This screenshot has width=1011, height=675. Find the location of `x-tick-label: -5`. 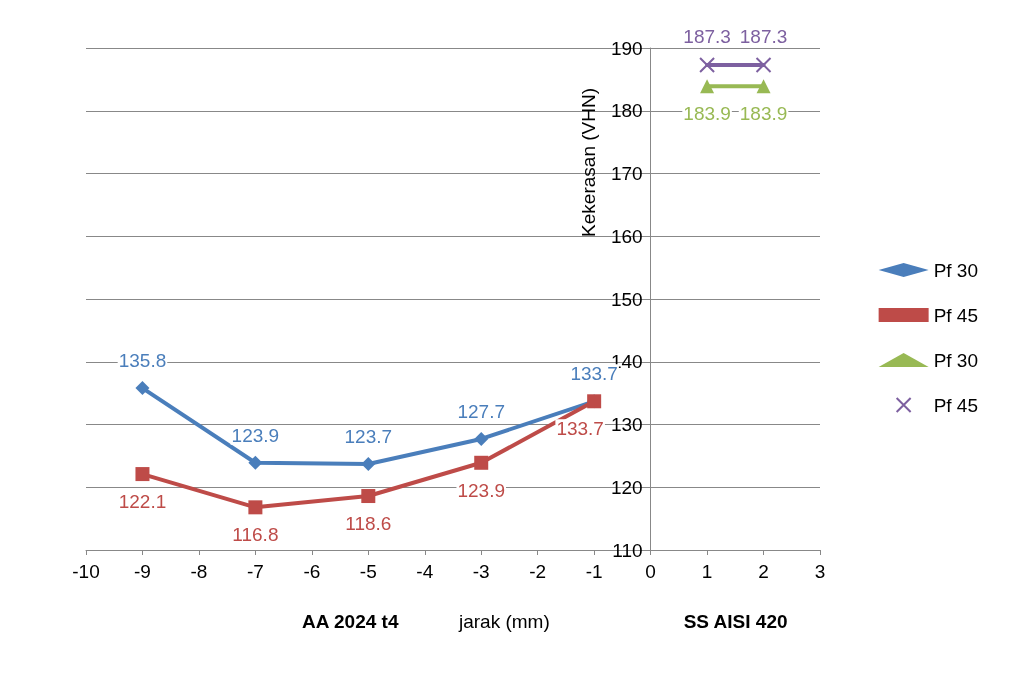

x-tick-label: -5 is located at coordinates (368, 571).